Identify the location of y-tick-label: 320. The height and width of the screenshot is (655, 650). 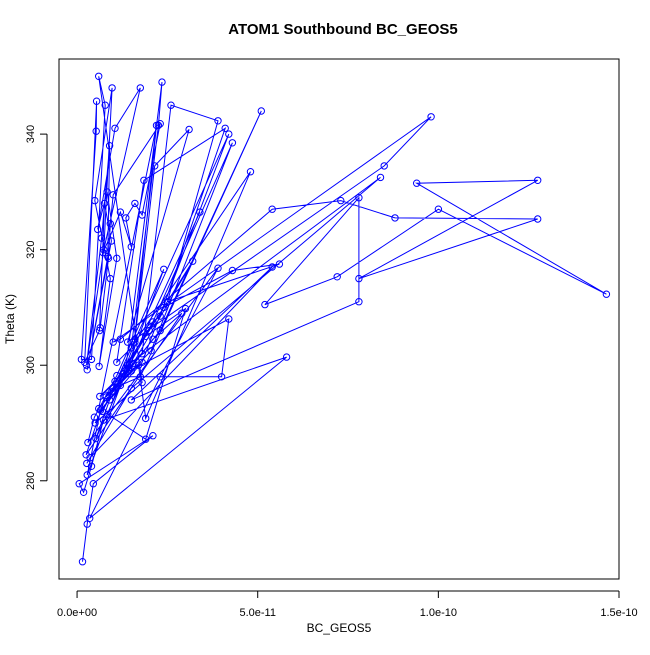
(31, 249).